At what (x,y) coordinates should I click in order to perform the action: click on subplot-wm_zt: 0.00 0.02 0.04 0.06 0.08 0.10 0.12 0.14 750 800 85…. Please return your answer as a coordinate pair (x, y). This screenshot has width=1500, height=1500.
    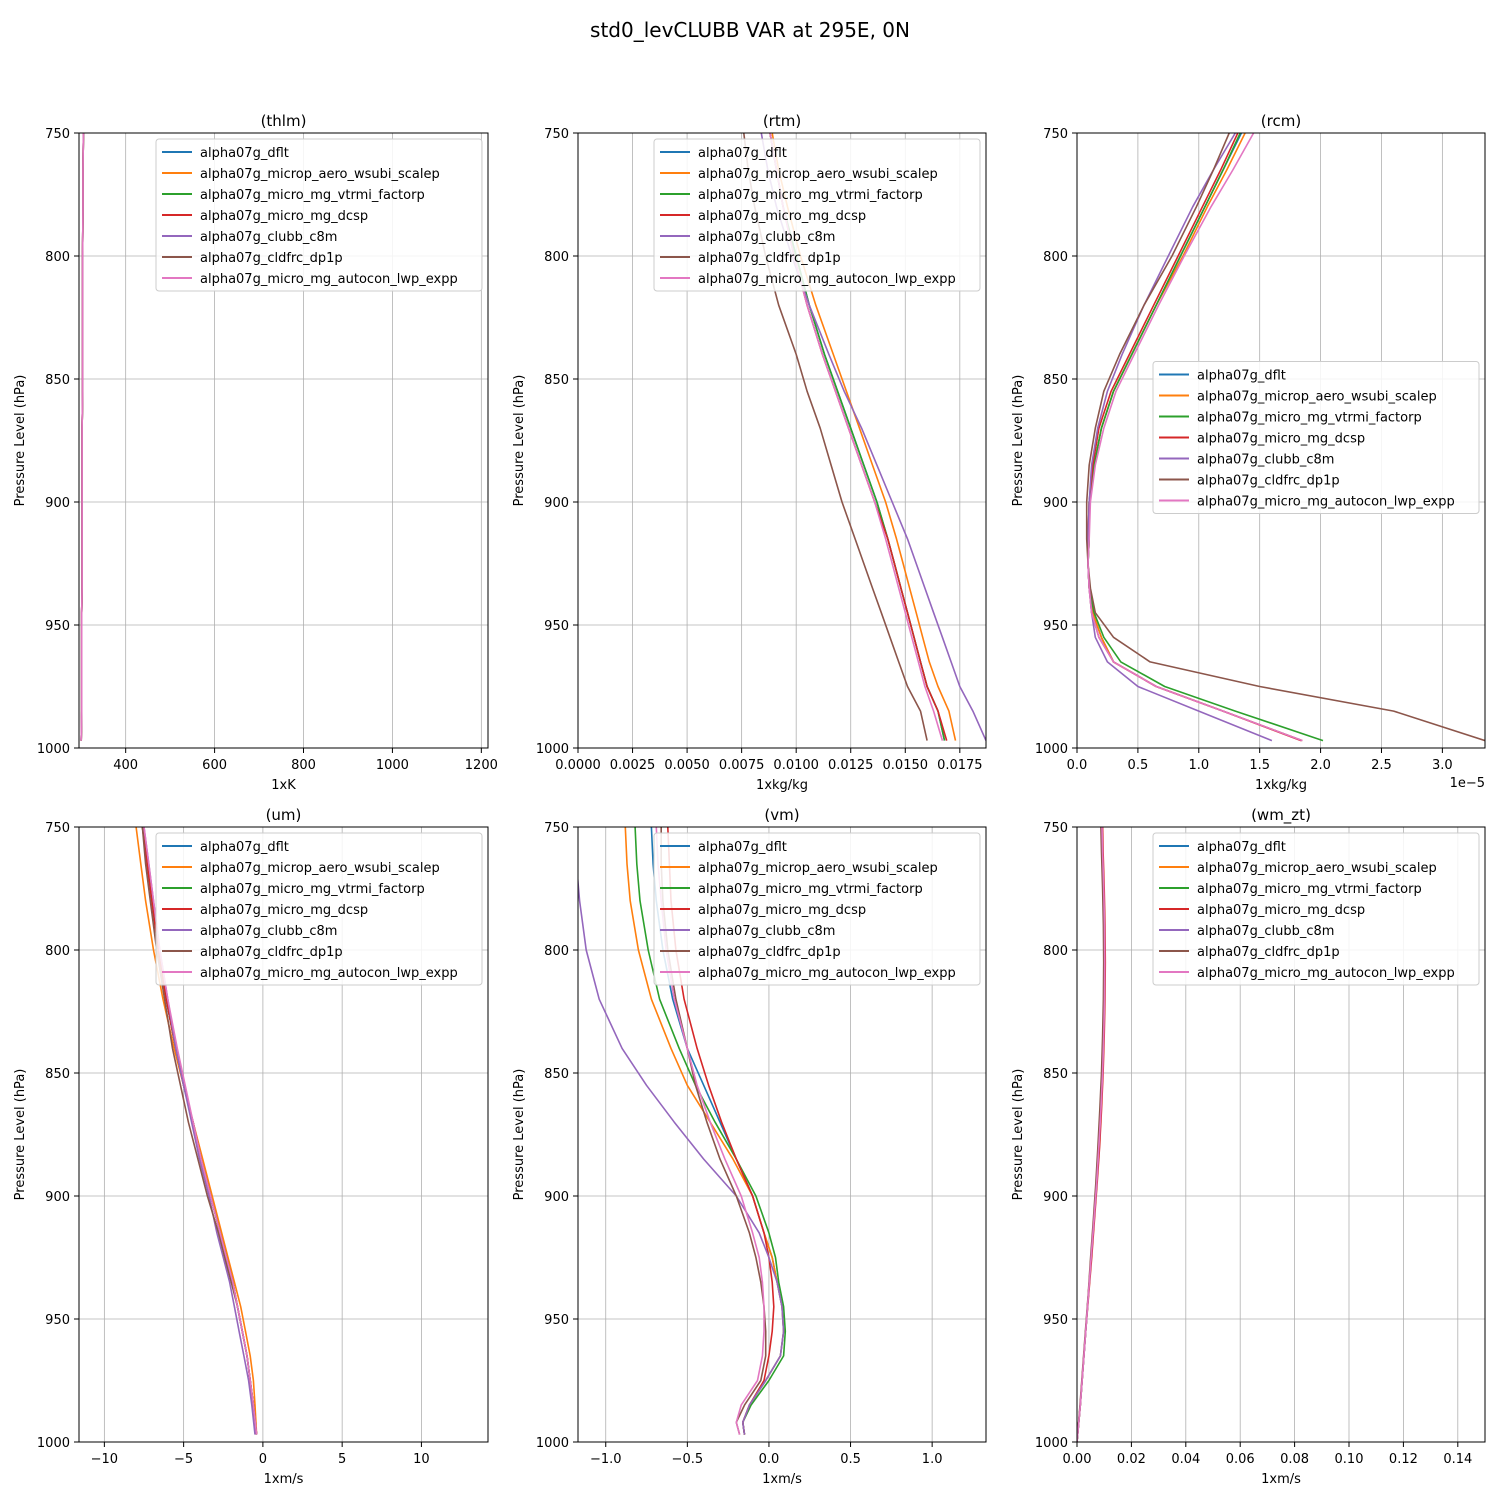
    Looking at the image, I should click on (1248, 1146).